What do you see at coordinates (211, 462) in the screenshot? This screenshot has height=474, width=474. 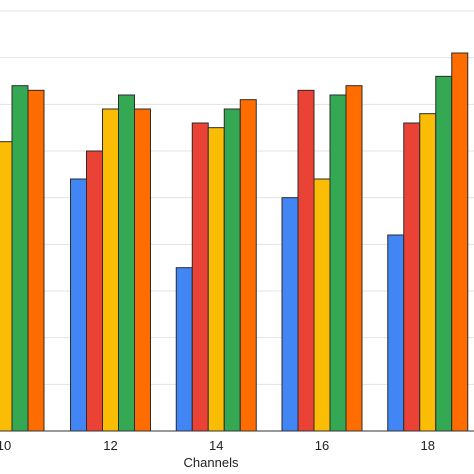 I see `x-axis-title: Channels` at bounding box center [211, 462].